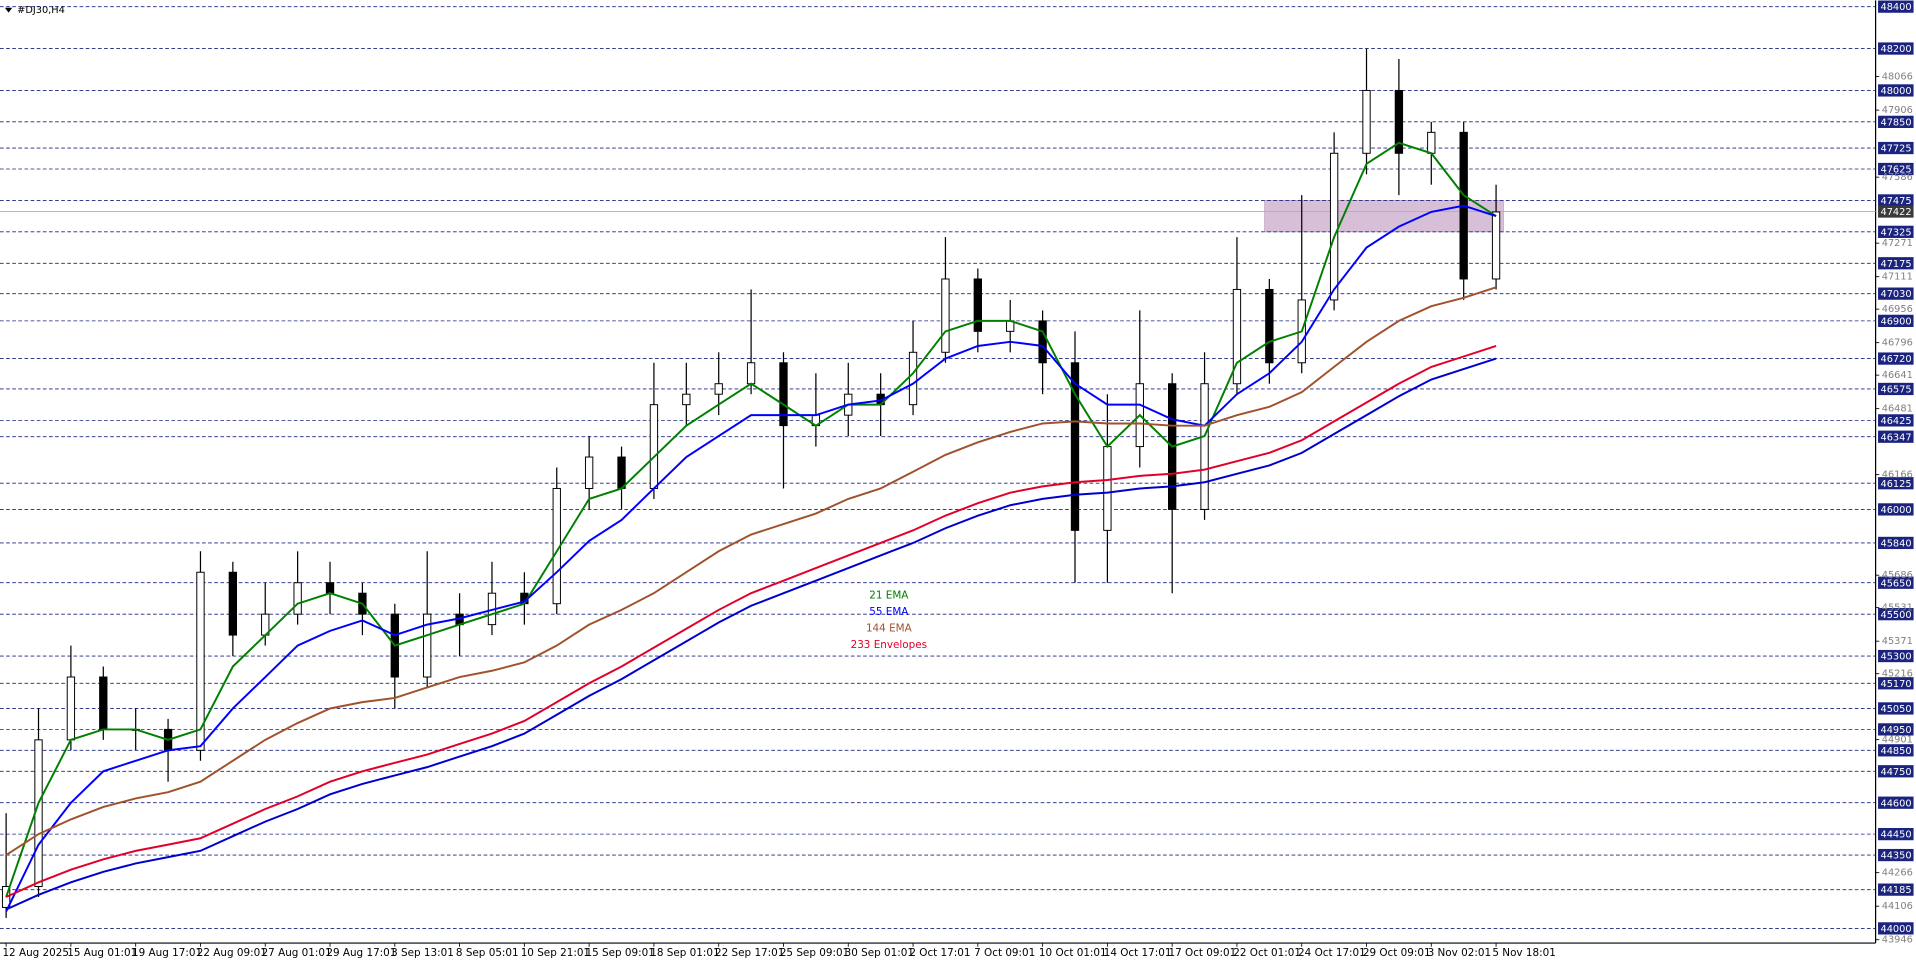 The height and width of the screenshot is (963, 1916). I want to click on level-label: 44185, so click(1895, 890).